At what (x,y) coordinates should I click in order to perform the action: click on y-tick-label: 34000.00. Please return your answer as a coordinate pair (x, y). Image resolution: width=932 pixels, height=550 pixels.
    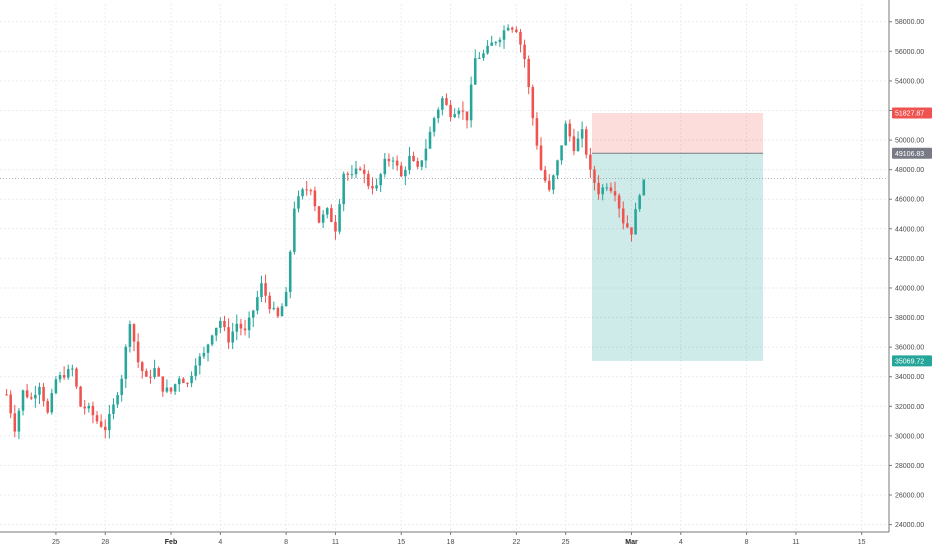
    Looking at the image, I should click on (909, 377).